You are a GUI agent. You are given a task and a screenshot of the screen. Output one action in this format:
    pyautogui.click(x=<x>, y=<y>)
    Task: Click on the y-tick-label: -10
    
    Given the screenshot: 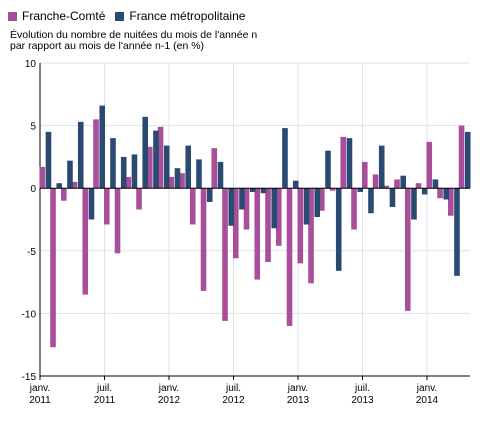 What is the action you would take?
    pyautogui.click(x=29, y=314)
    